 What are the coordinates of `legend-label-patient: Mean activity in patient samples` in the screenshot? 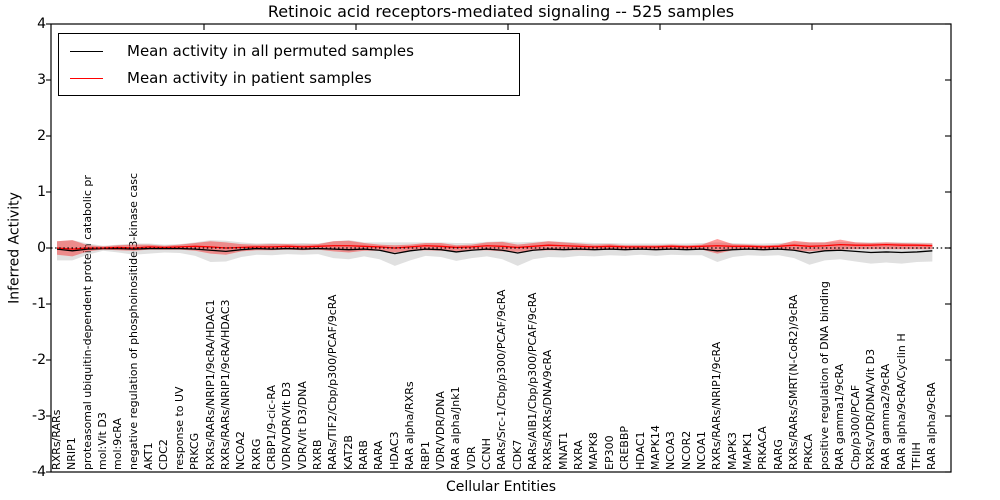 It's located at (249, 78).